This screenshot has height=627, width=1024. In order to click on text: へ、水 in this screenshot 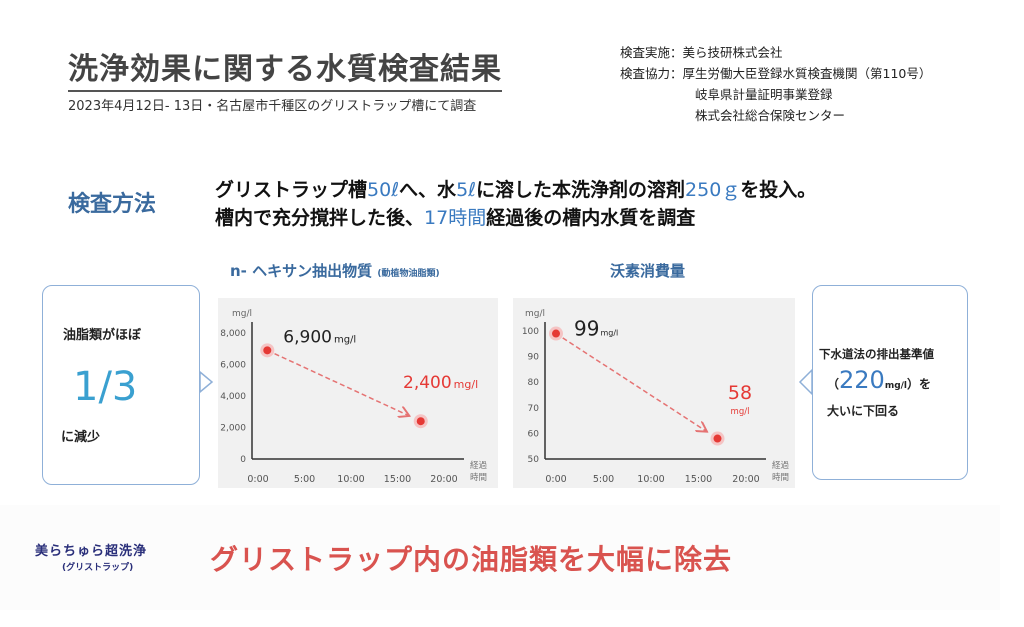, I will do `click(428, 190)`.